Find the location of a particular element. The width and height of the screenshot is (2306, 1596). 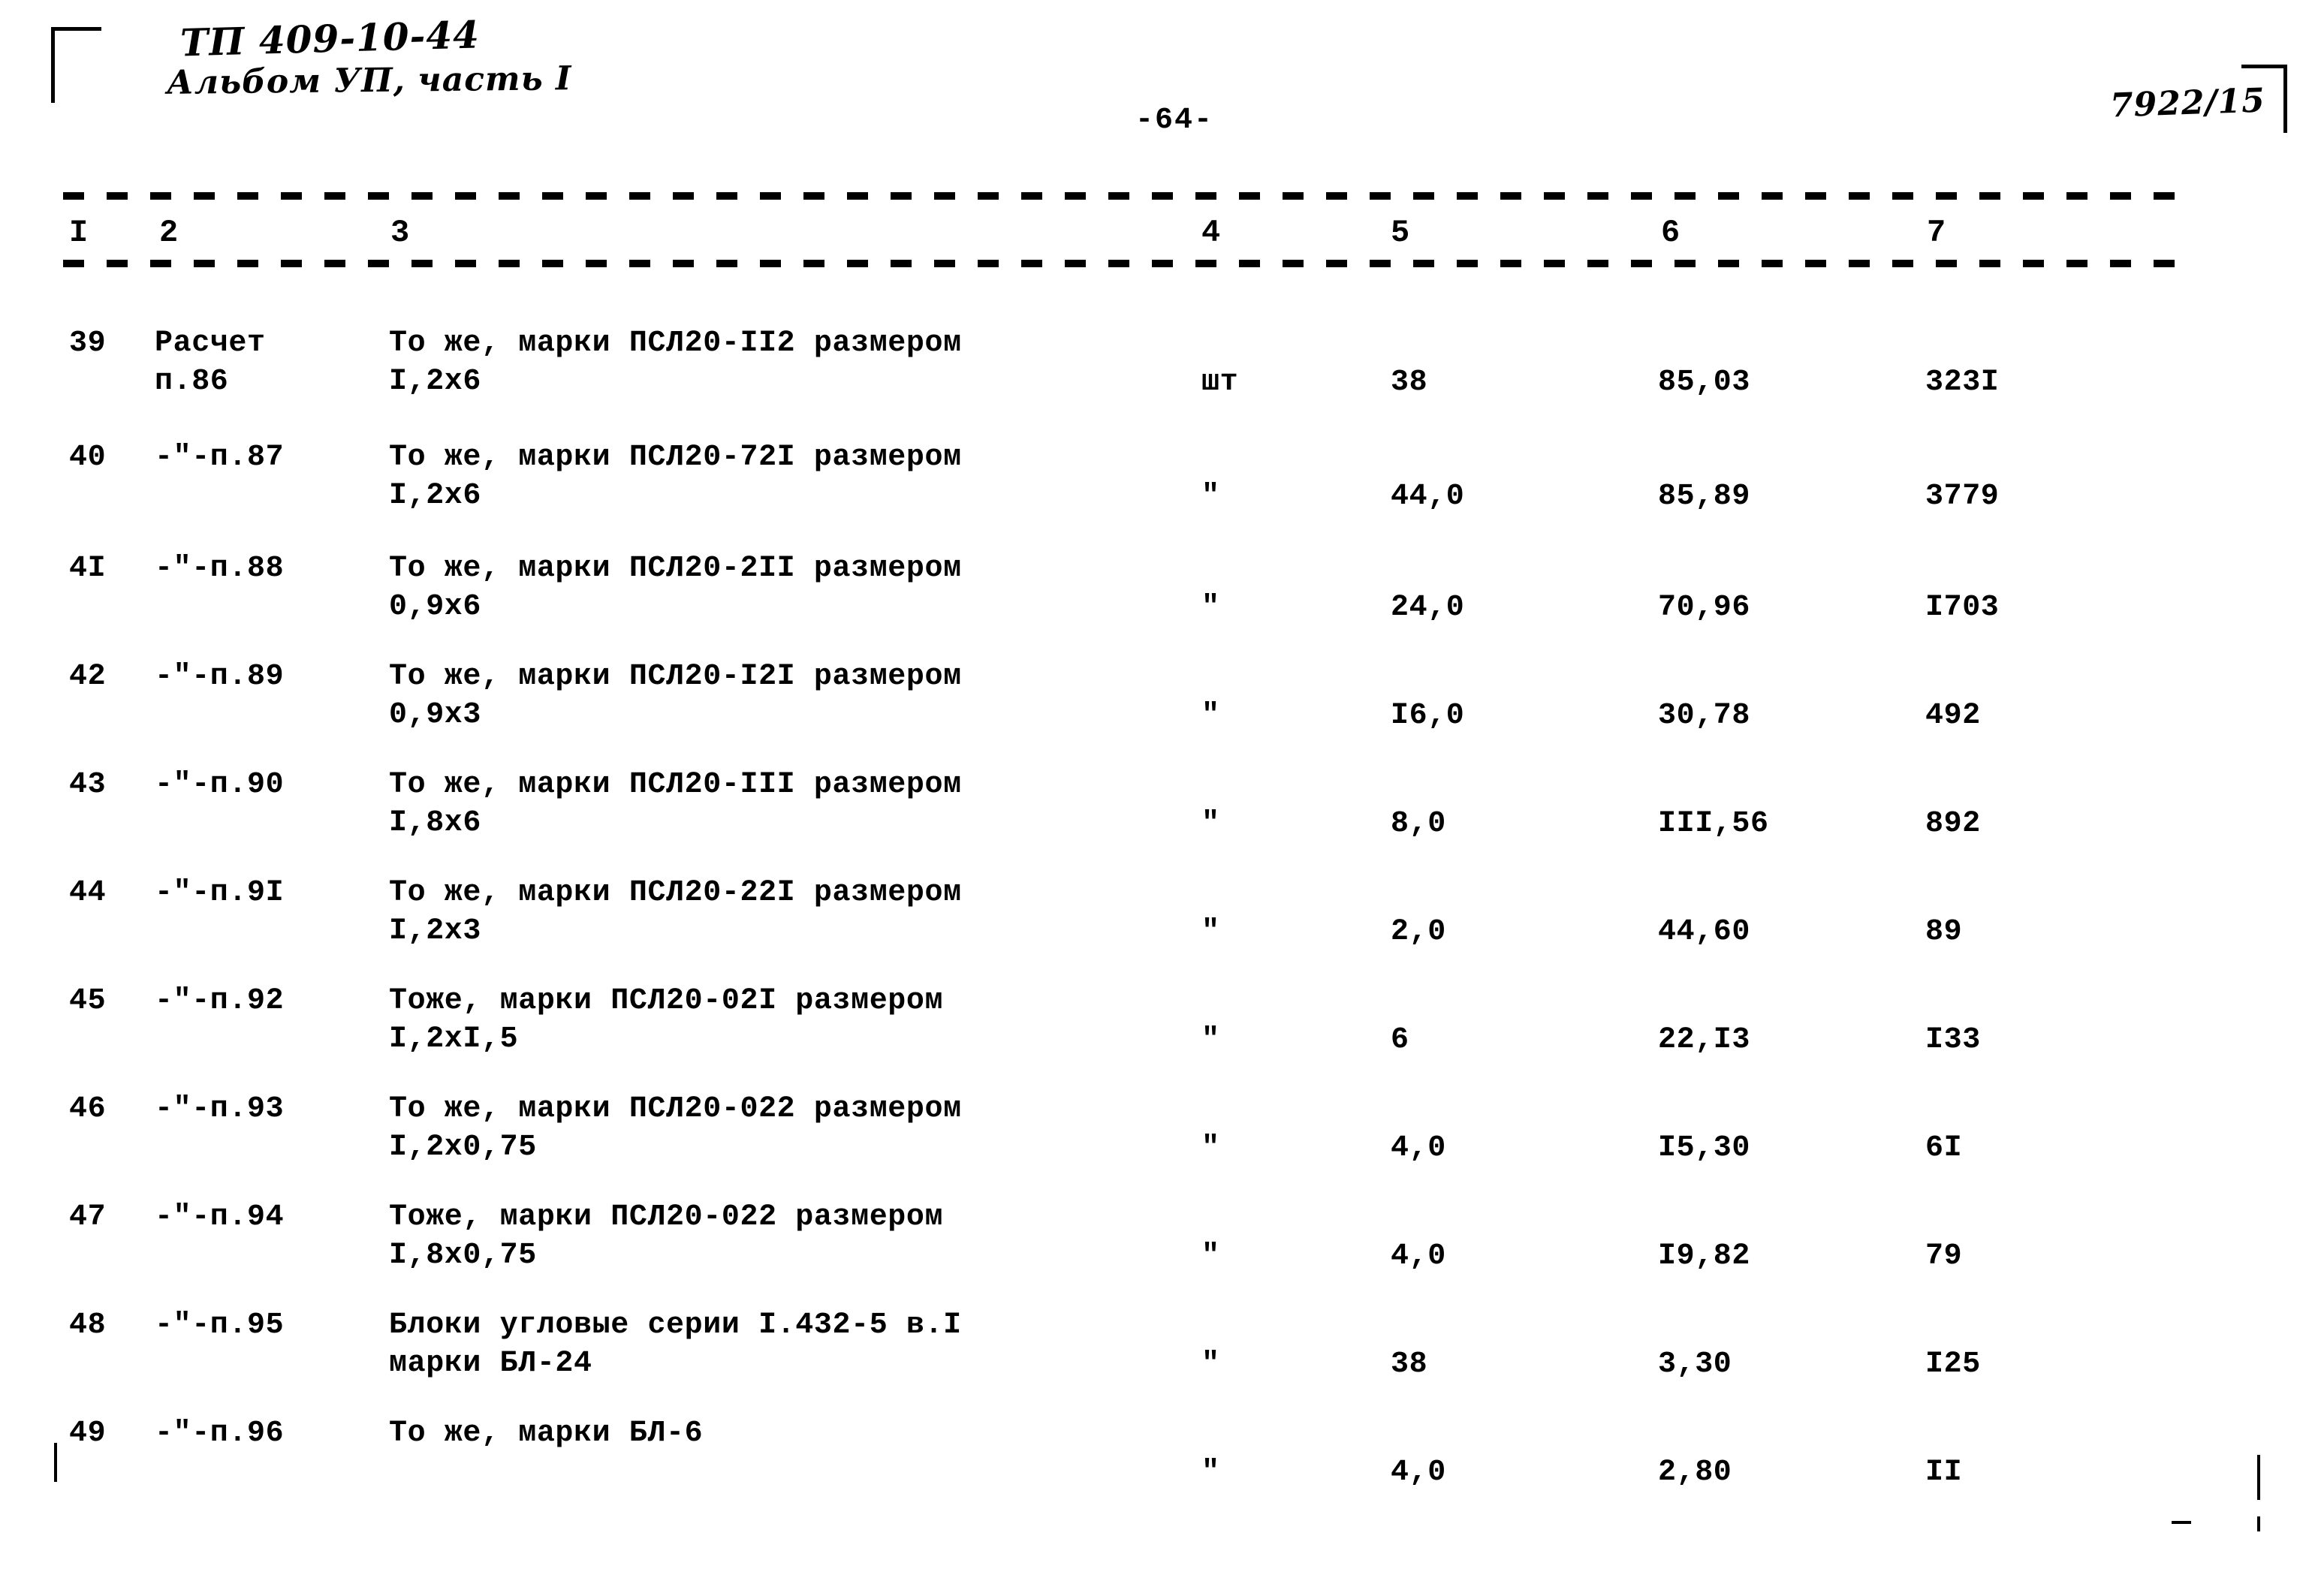

cell-unit-price: 70,96 is located at coordinates (1704, 608).